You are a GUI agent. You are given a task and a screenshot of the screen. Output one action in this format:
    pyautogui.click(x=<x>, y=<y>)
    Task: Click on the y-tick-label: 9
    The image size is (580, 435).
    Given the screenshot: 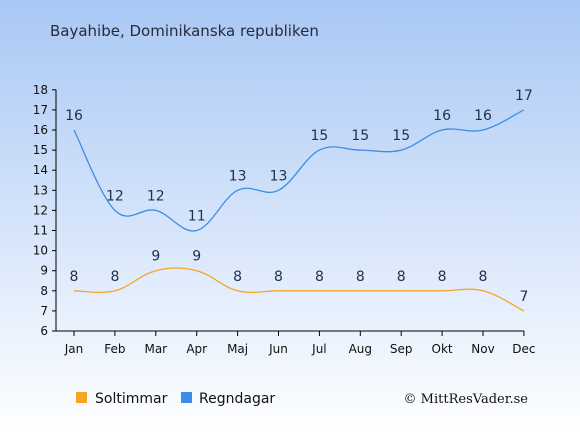 What is the action you would take?
    pyautogui.click(x=44, y=271)
    